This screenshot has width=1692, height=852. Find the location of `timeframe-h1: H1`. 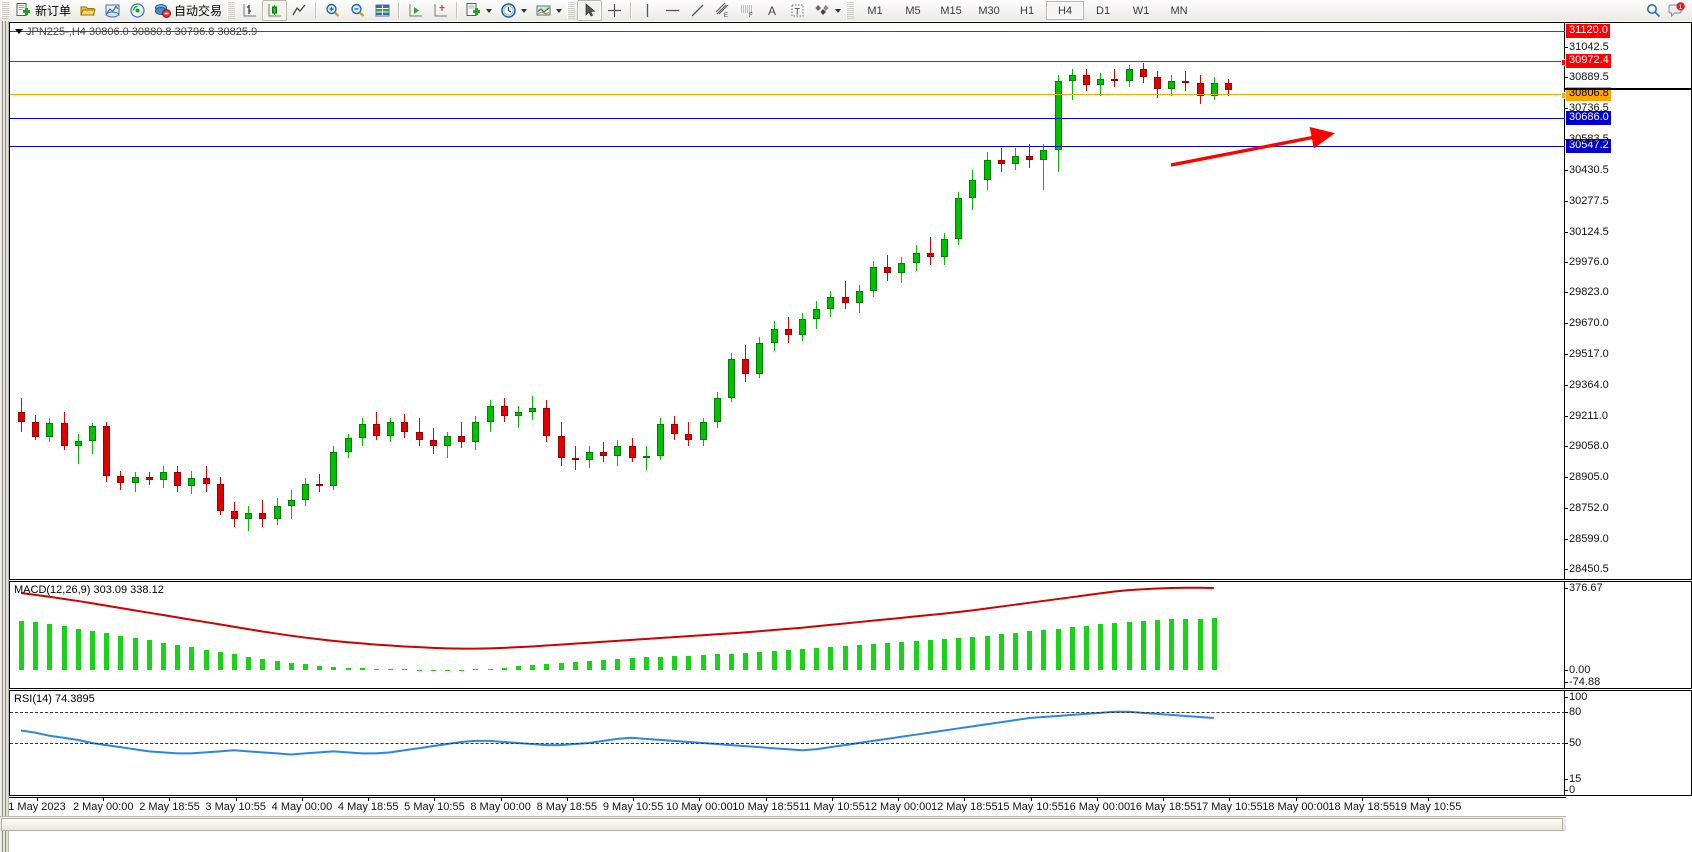

timeframe-h1: H1 is located at coordinates (1027, 10).